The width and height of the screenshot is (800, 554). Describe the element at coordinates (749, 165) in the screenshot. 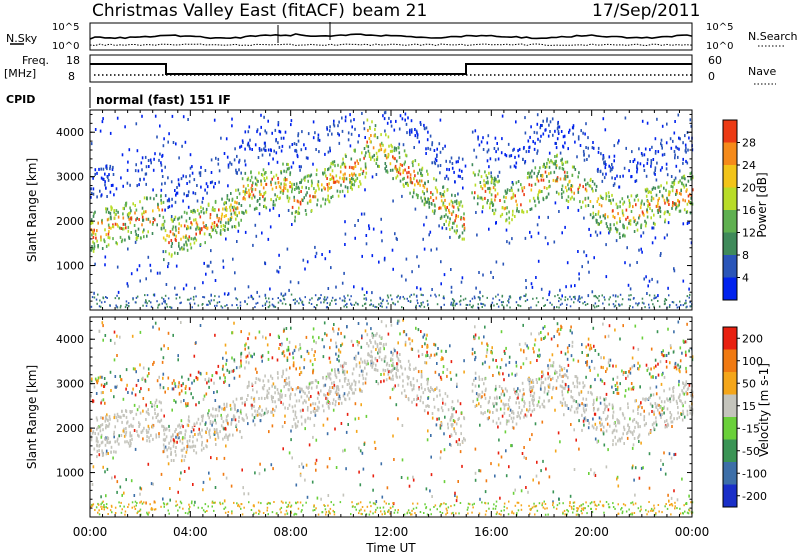

I see `colorbar-tick-label: 24` at that location.